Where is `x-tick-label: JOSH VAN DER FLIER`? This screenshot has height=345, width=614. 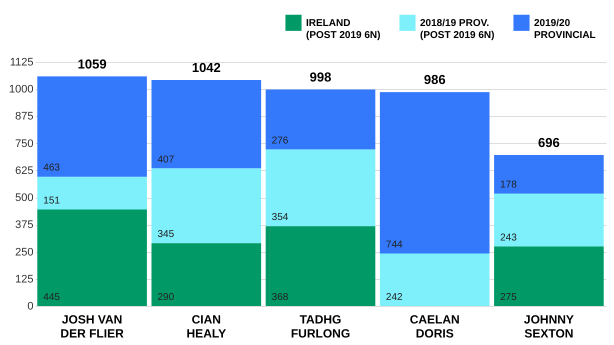 x-tick-label: JOSH VAN DER FLIER is located at coordinates (92, 326).